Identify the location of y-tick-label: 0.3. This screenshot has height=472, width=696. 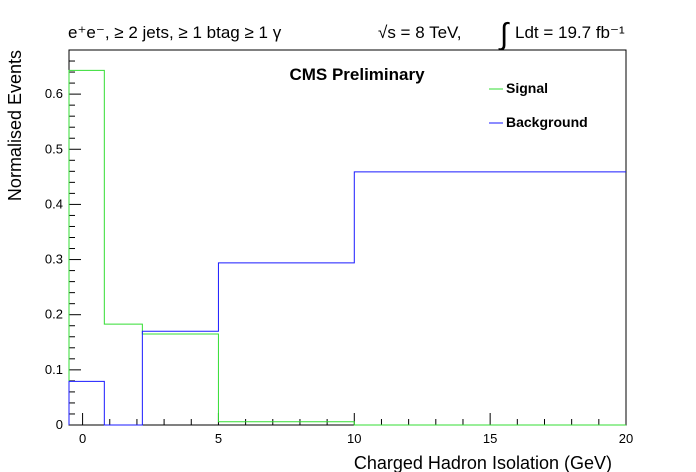
(54, 259).